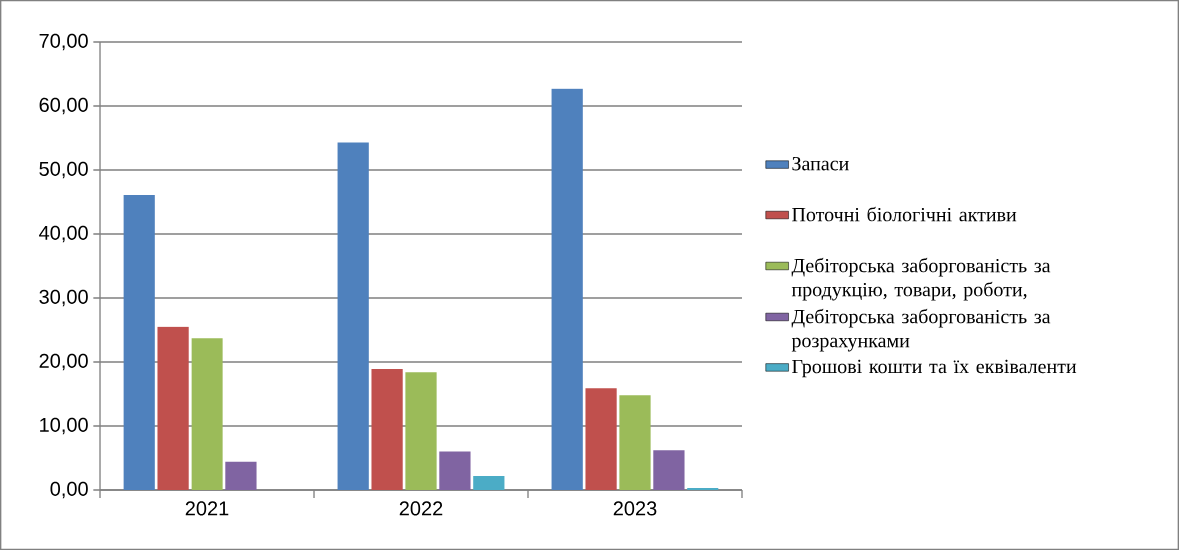  What do you see at coordinates (921, 330) in the screenshot?
I see `legend-label: Дебіторська заборгованість за розрахунками` at bounding box center [921, 330].